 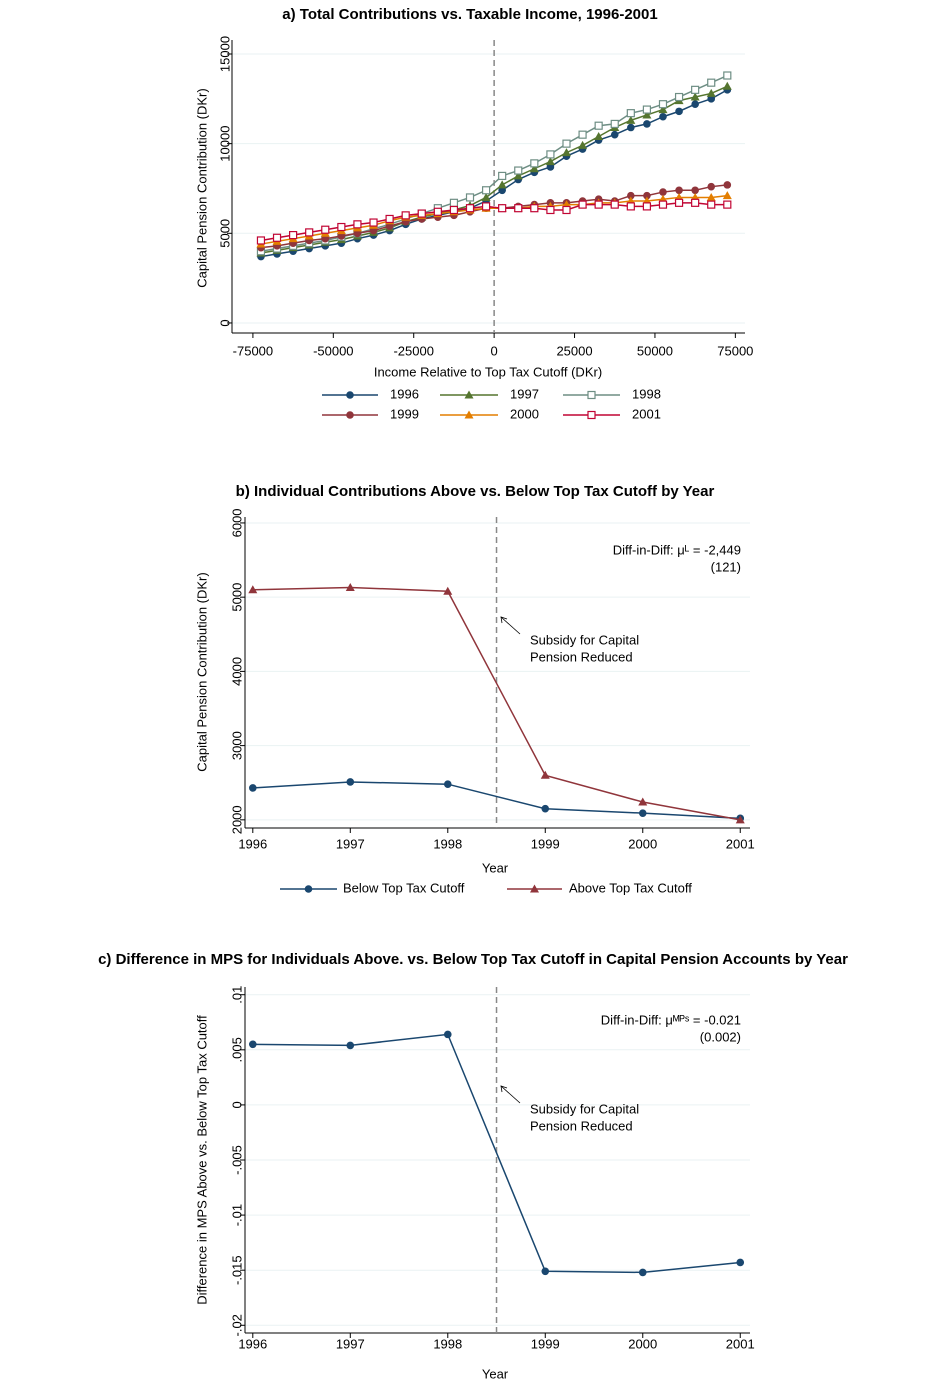 I want to click on legend-label: Above Top Tax Cutoff, so click(x=630, y=887).